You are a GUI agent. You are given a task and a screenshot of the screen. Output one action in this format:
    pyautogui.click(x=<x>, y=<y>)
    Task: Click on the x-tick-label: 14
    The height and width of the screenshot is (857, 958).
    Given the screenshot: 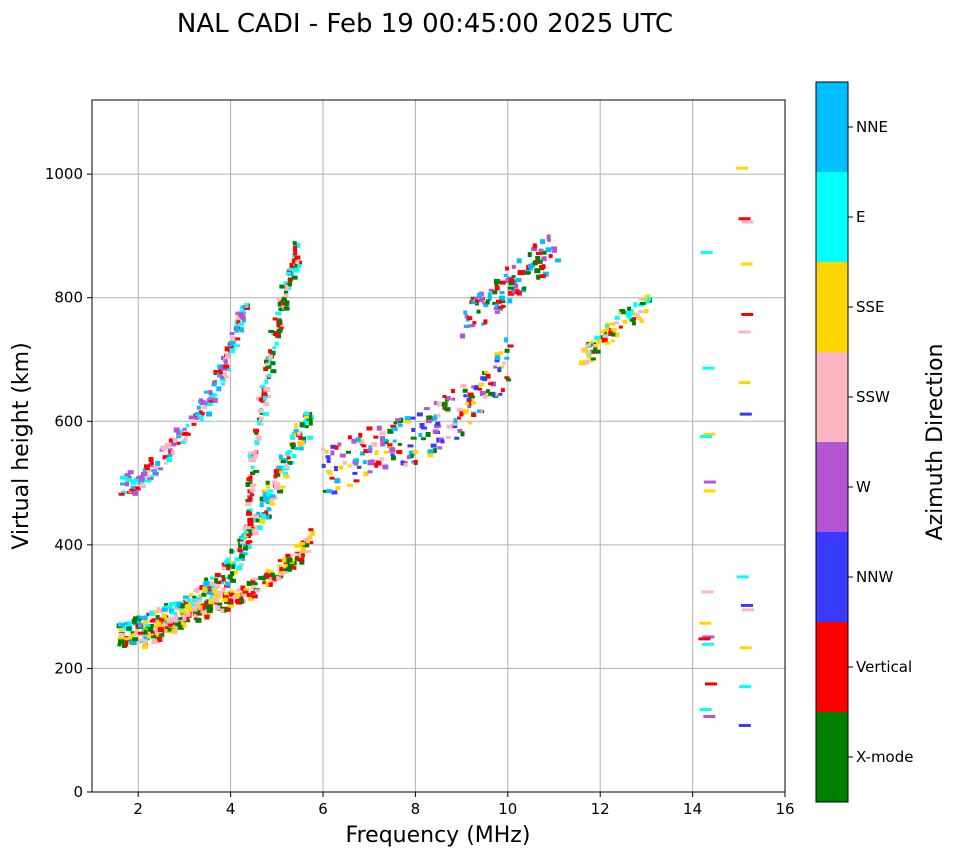 What is the action you would take?
    pyautogui.click(x=692, y=809)
    